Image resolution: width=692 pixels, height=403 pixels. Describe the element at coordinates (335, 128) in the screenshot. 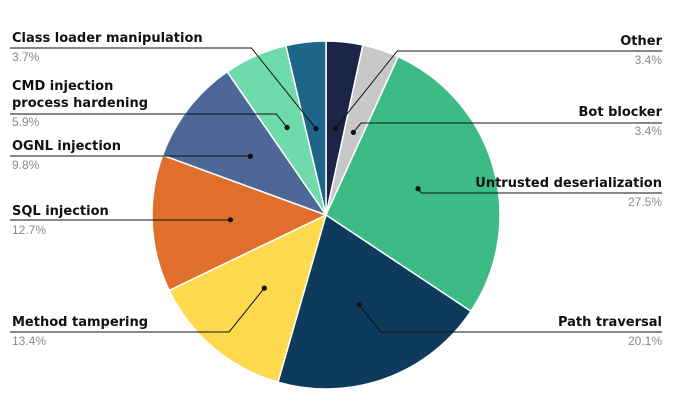

I see `leader-dot-other` at that location.